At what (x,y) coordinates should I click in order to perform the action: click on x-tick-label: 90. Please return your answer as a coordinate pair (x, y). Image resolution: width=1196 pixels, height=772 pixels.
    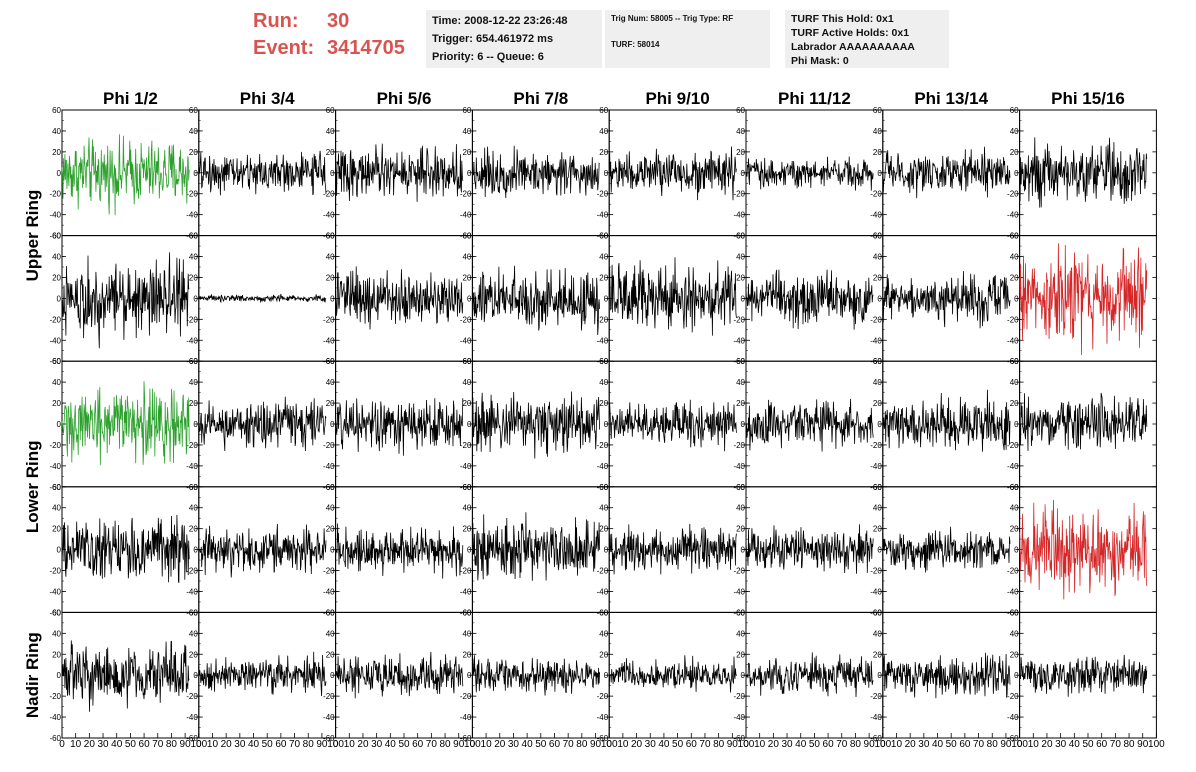
    Looking at the image, I should click on (870, 744).